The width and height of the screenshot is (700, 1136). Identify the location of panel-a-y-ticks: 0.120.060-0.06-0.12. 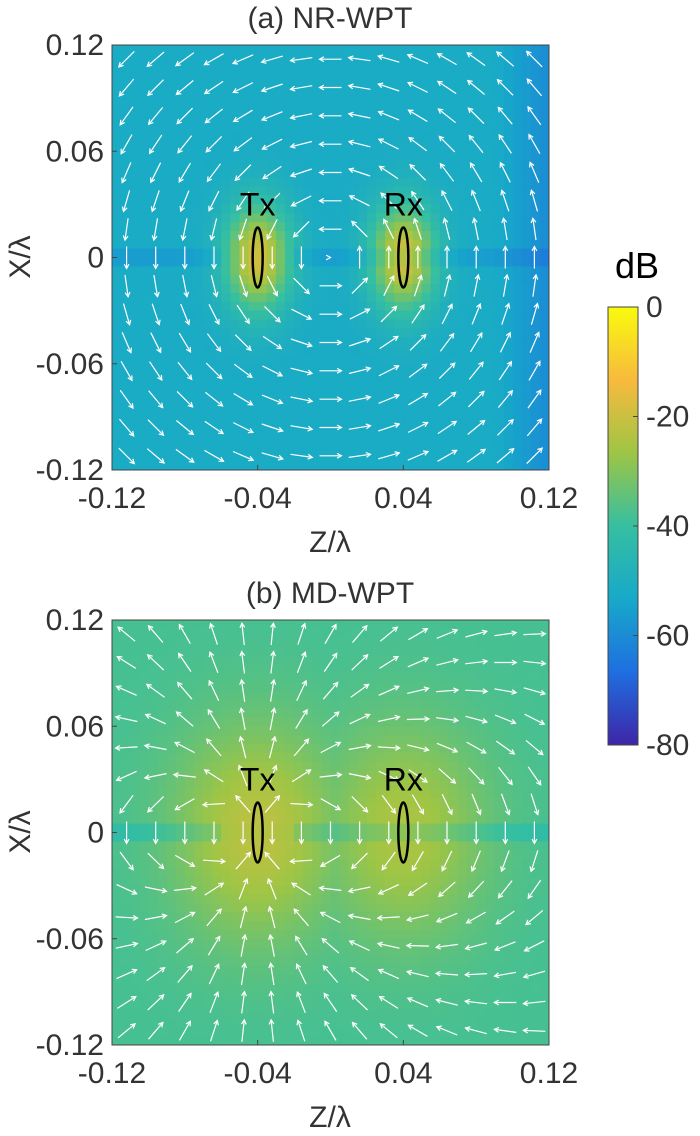
(76, 258).